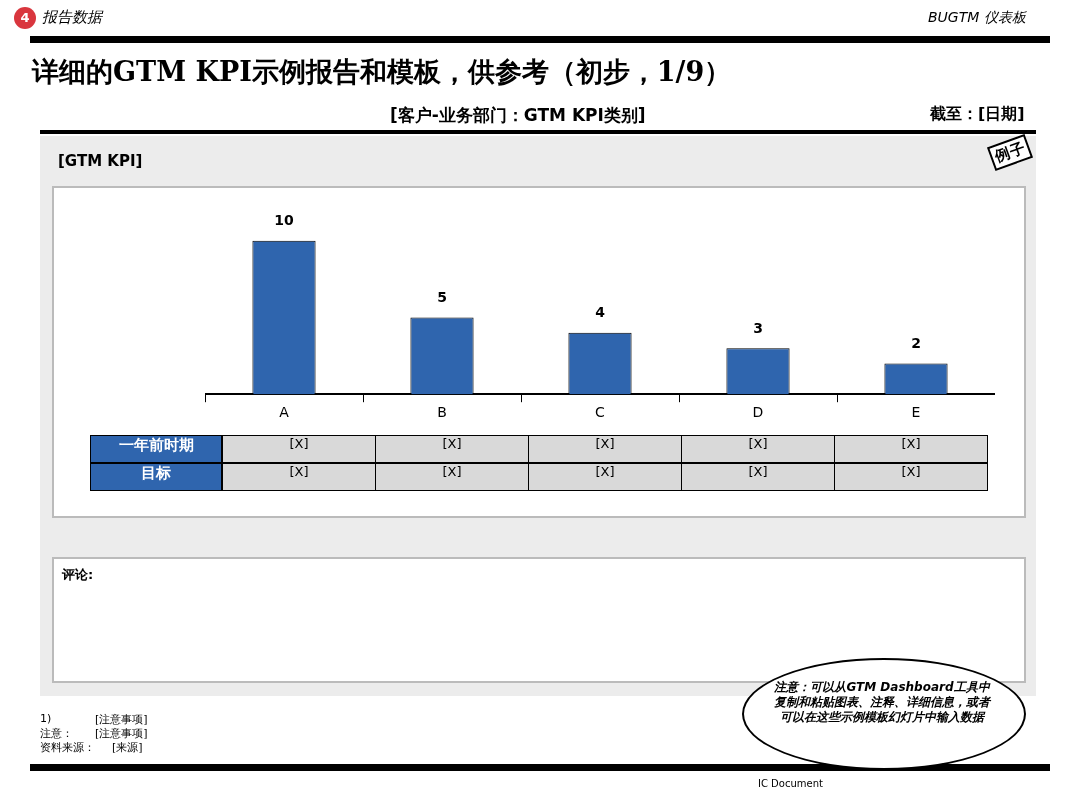 The width and height of the screenshot is (1080, 810). I want to click on text: 资料来源：, so click(67, 747).